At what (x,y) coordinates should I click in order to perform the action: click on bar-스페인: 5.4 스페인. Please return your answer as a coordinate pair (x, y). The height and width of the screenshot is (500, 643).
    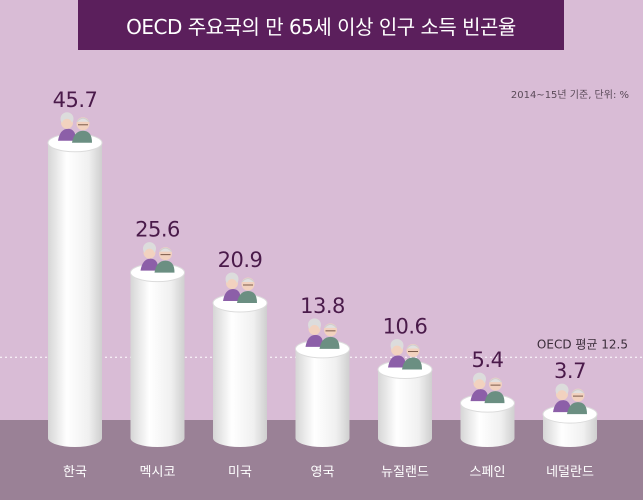
    Looking at the image, I should click on (487, 414).